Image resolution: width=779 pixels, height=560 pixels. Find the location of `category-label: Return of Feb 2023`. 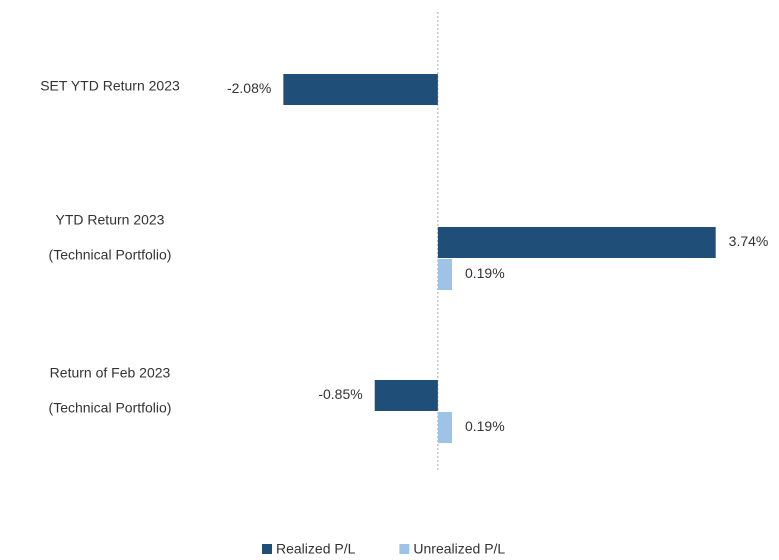

category-label: Return of Feb 2023 is located at coordinates (110, 373).